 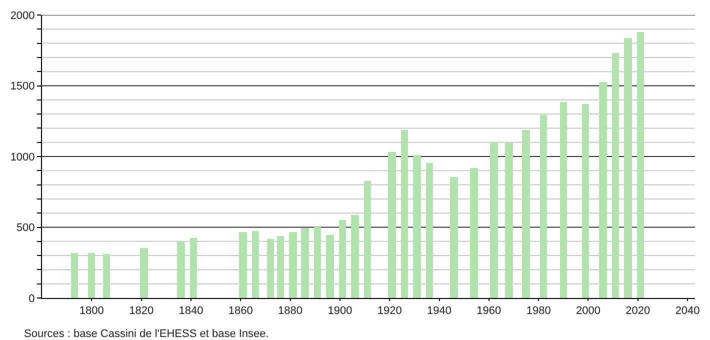 What do you see at coordinates (439, 311) in the screenshot?
I see `x-tick-label: 1940` at bounding box center [439, 311].